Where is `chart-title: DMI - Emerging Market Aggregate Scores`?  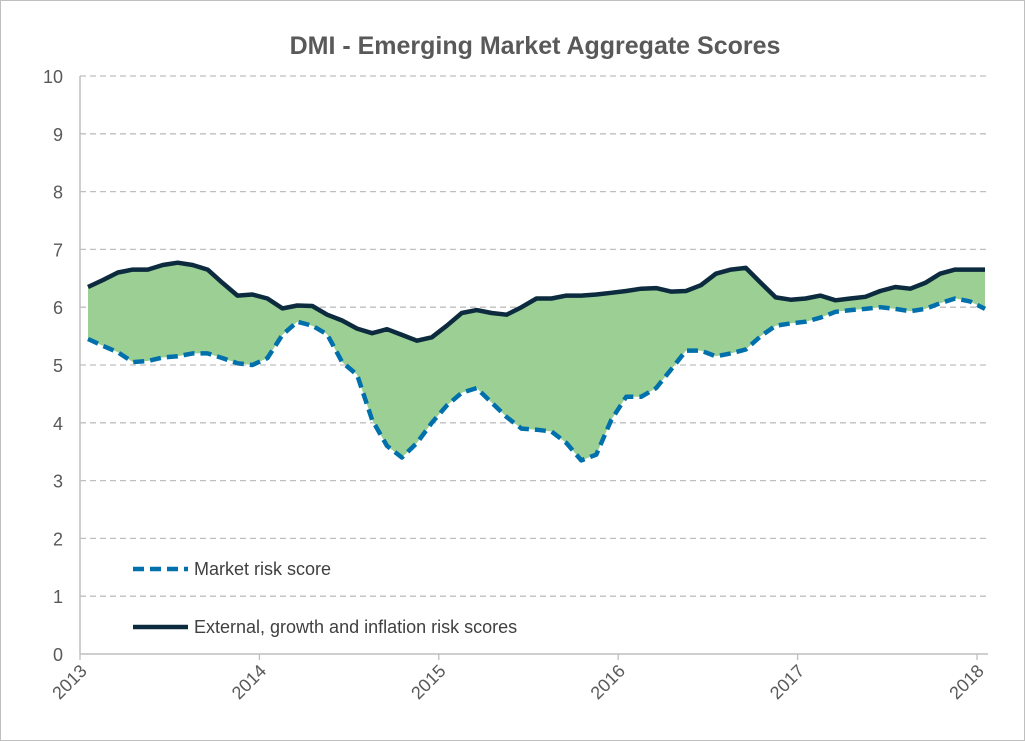
chart-title: DMI - Emerging Market Aggregate Scores is located at coordinates (535, 46).